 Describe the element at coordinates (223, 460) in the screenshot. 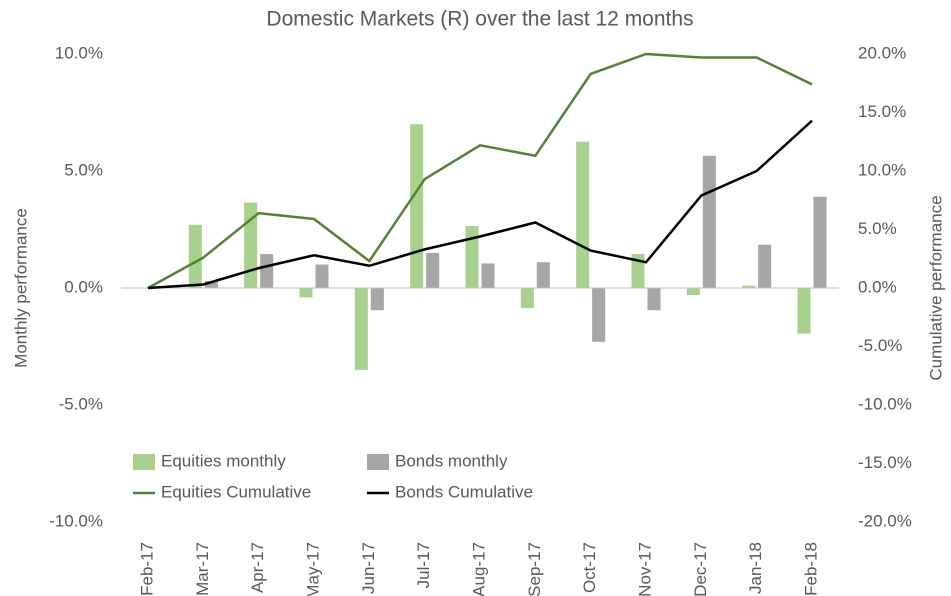

I see `legend-label: Equities monthly` at that location.